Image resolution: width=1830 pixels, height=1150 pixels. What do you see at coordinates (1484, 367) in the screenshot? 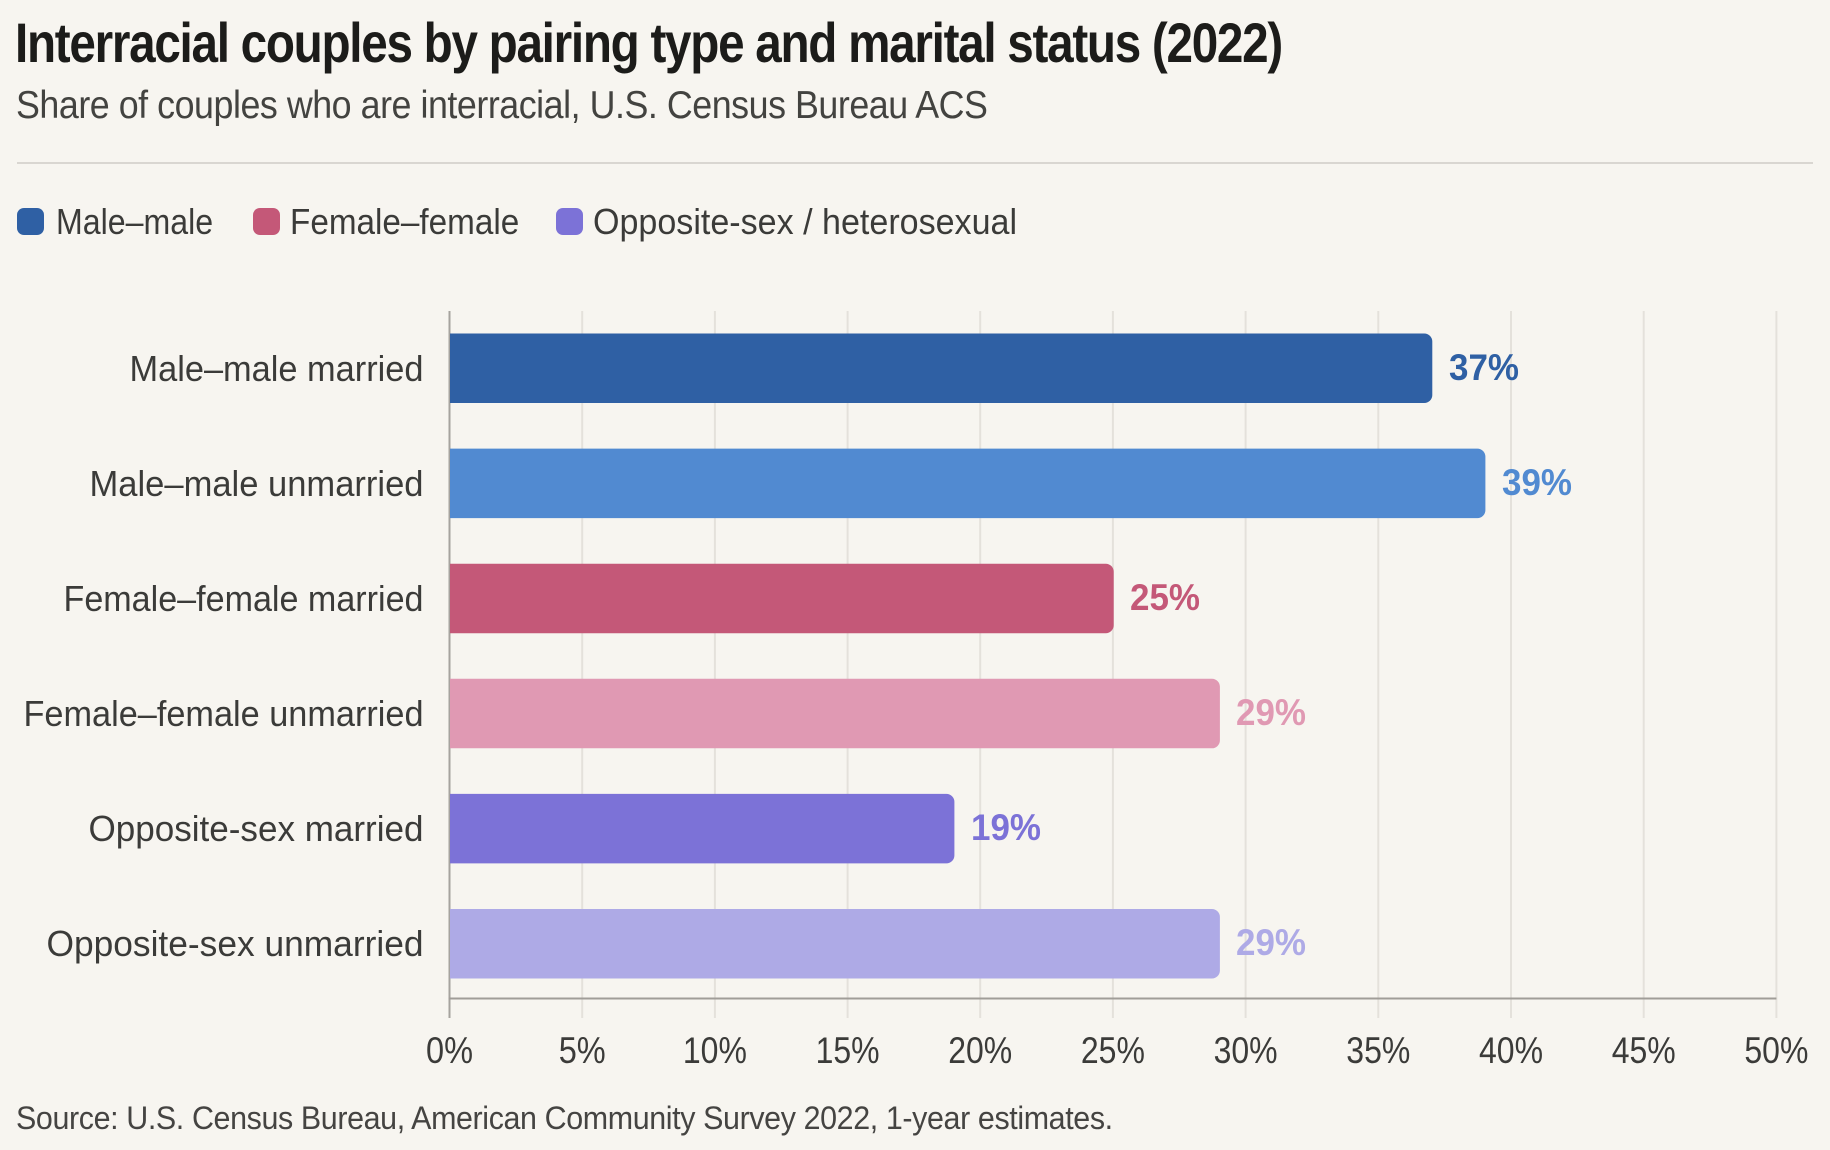
I see `svg-text: 37%` at bounding box center [1484, 367].